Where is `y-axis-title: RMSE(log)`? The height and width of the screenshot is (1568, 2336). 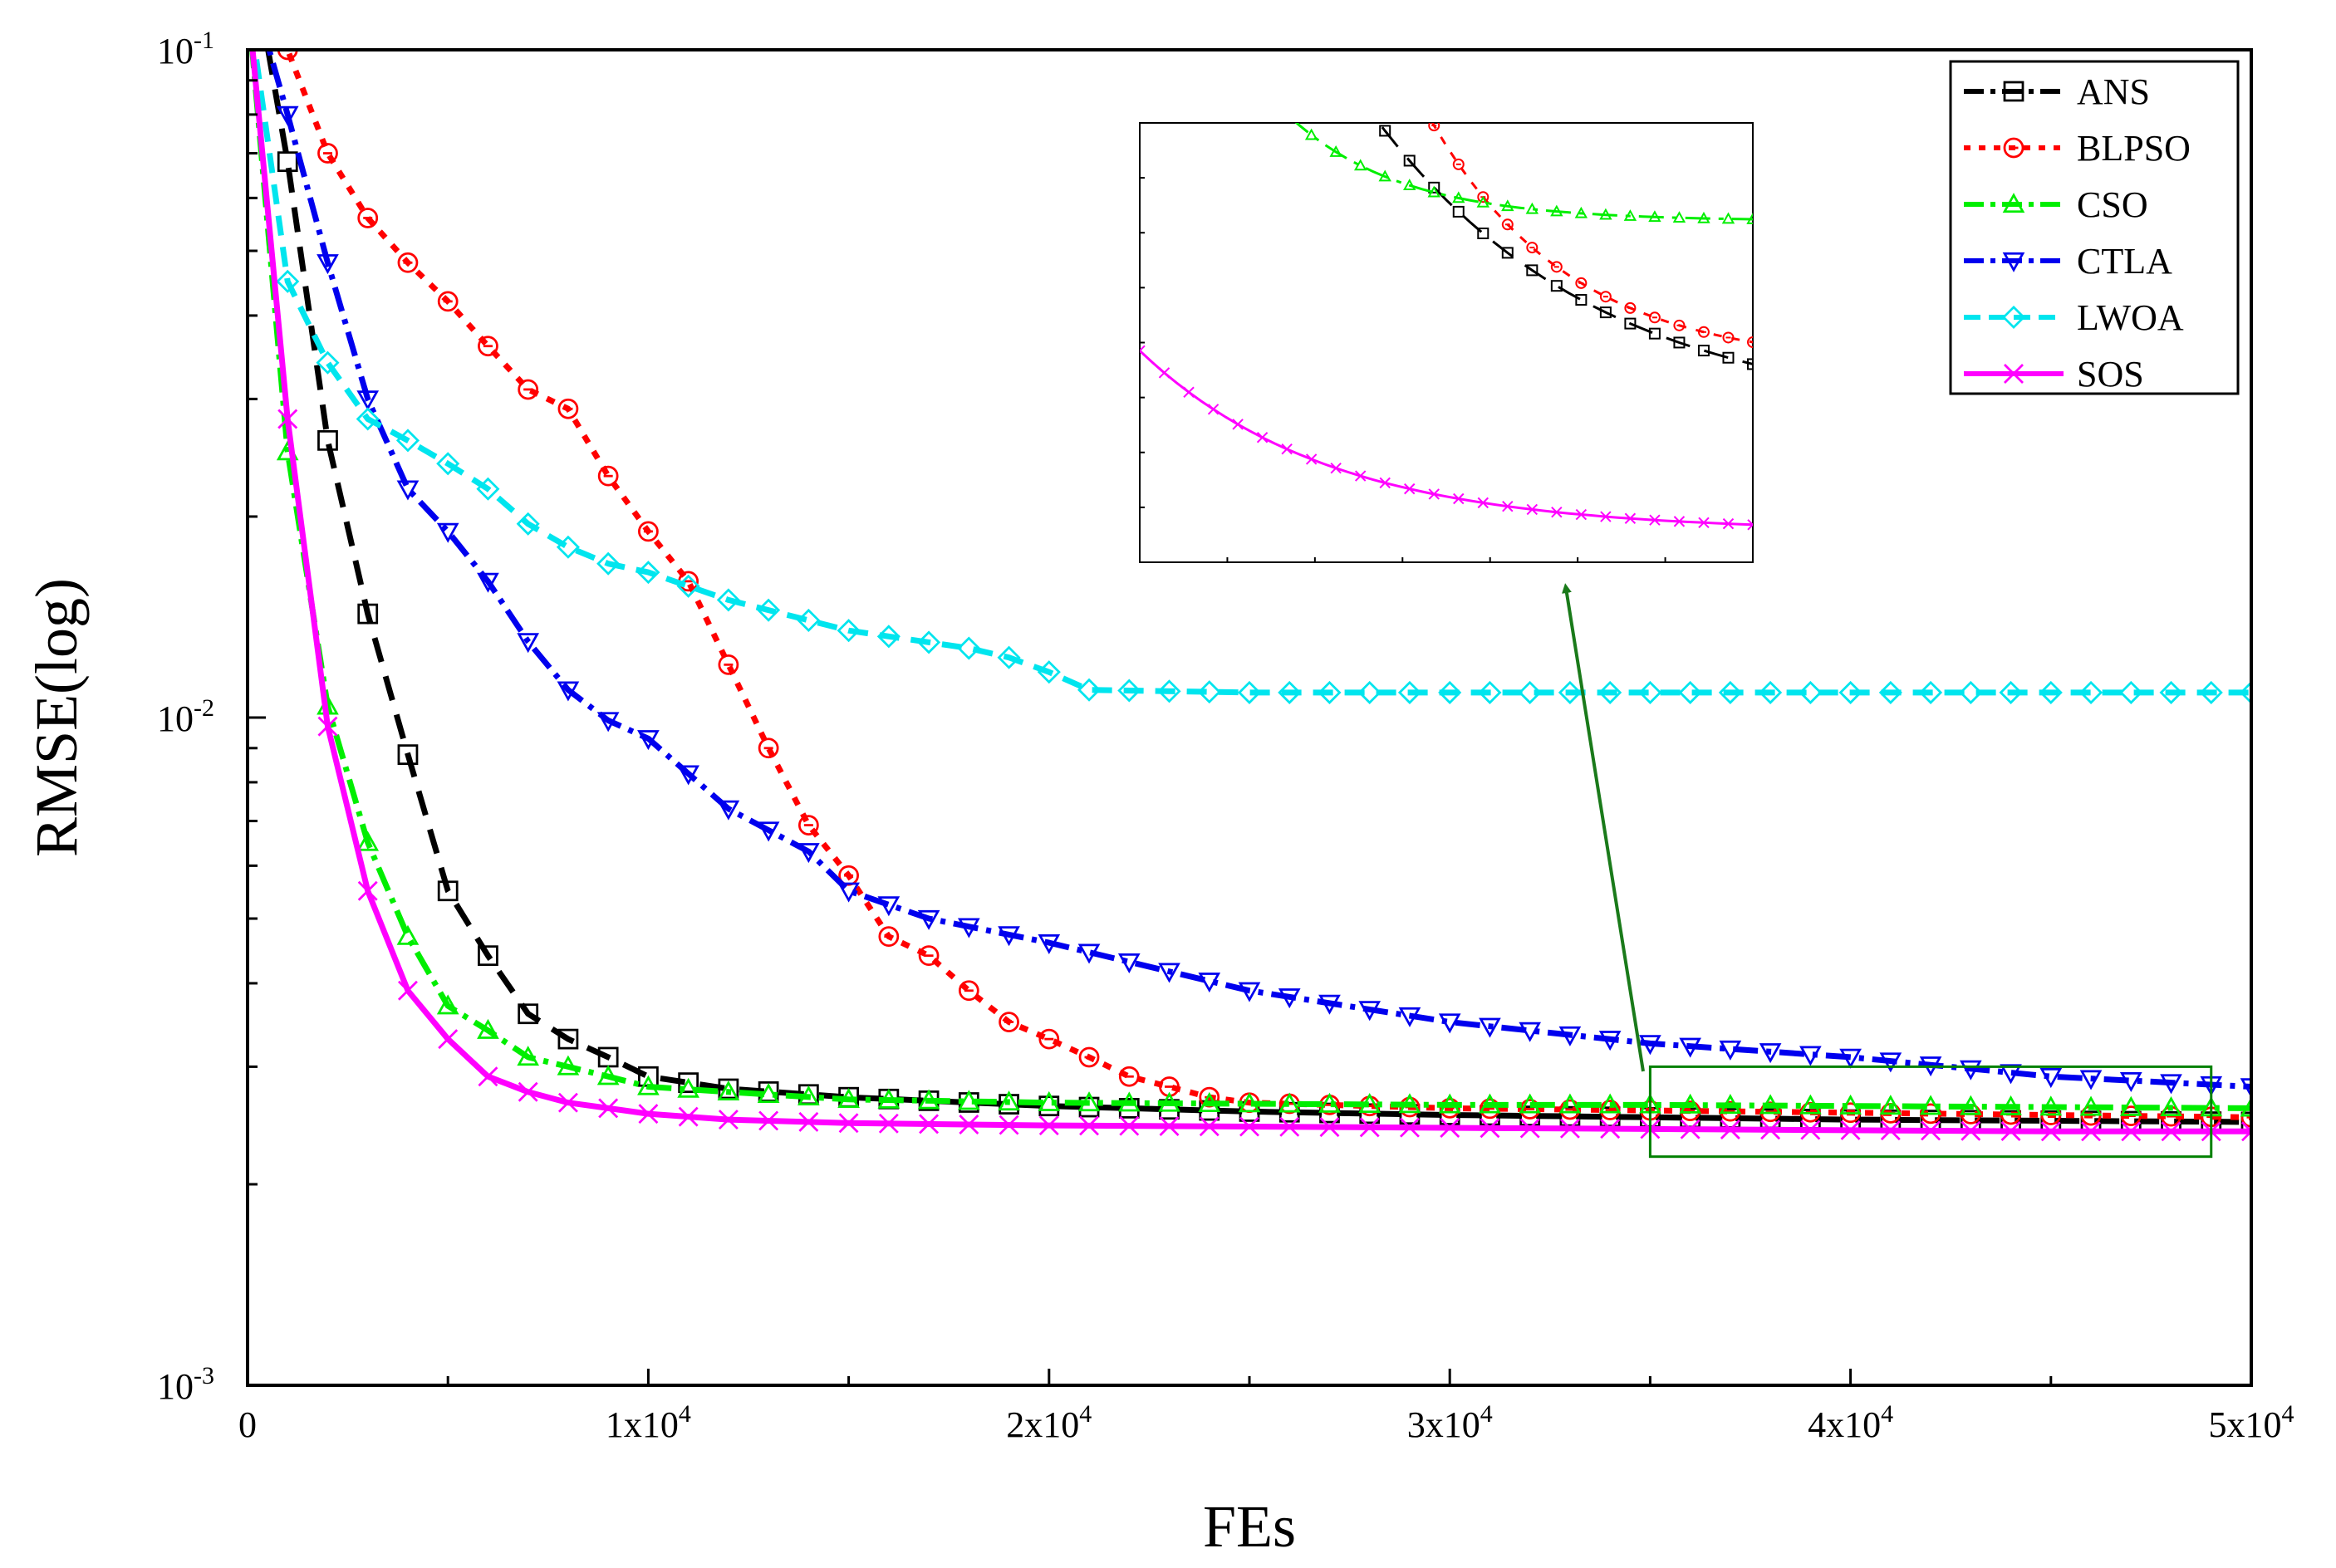
y-axis-title: RMSE(log) is located at coordinates (56, 717).